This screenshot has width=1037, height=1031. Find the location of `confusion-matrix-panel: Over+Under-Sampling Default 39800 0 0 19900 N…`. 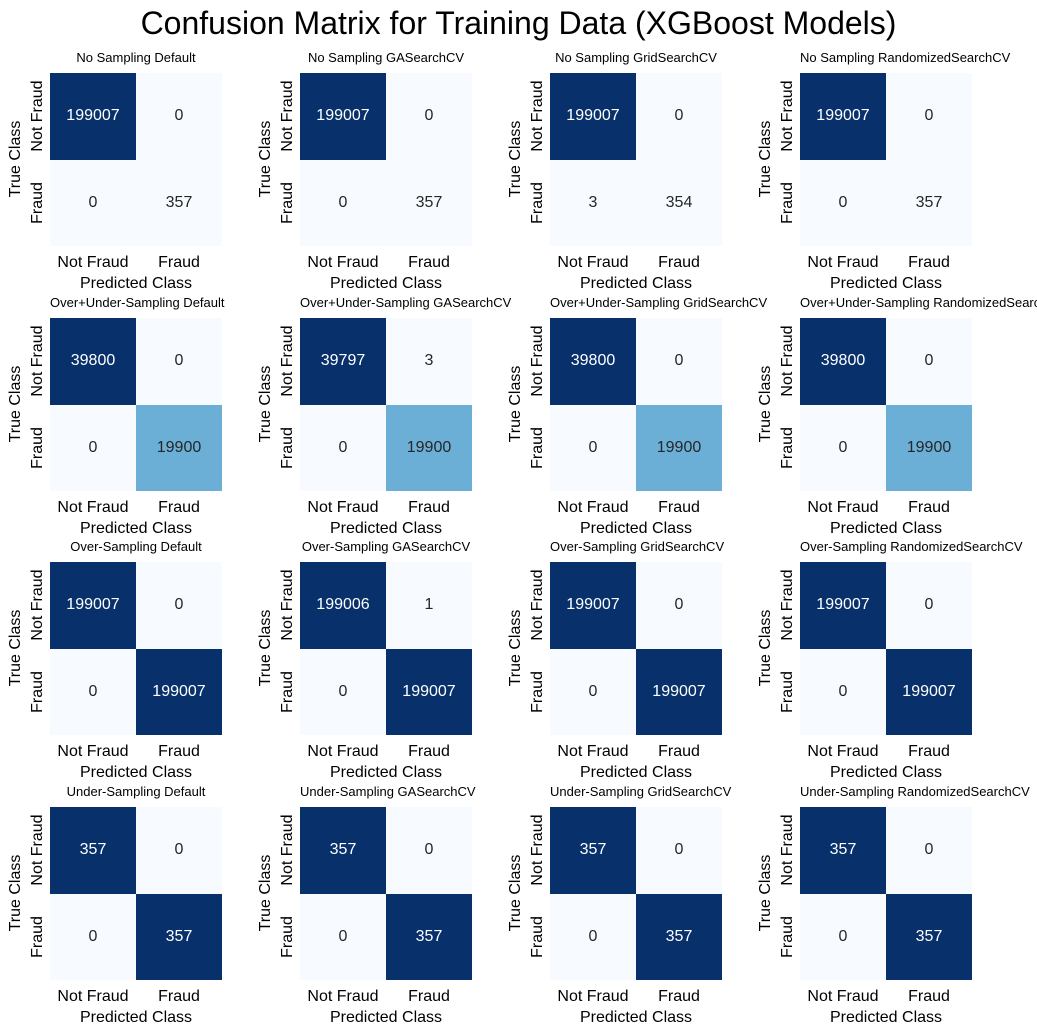

confusion-matrix-panel: Over+Under-Sampling Default 39800 0 0 19900 N… is located at coordinates (125, 415).